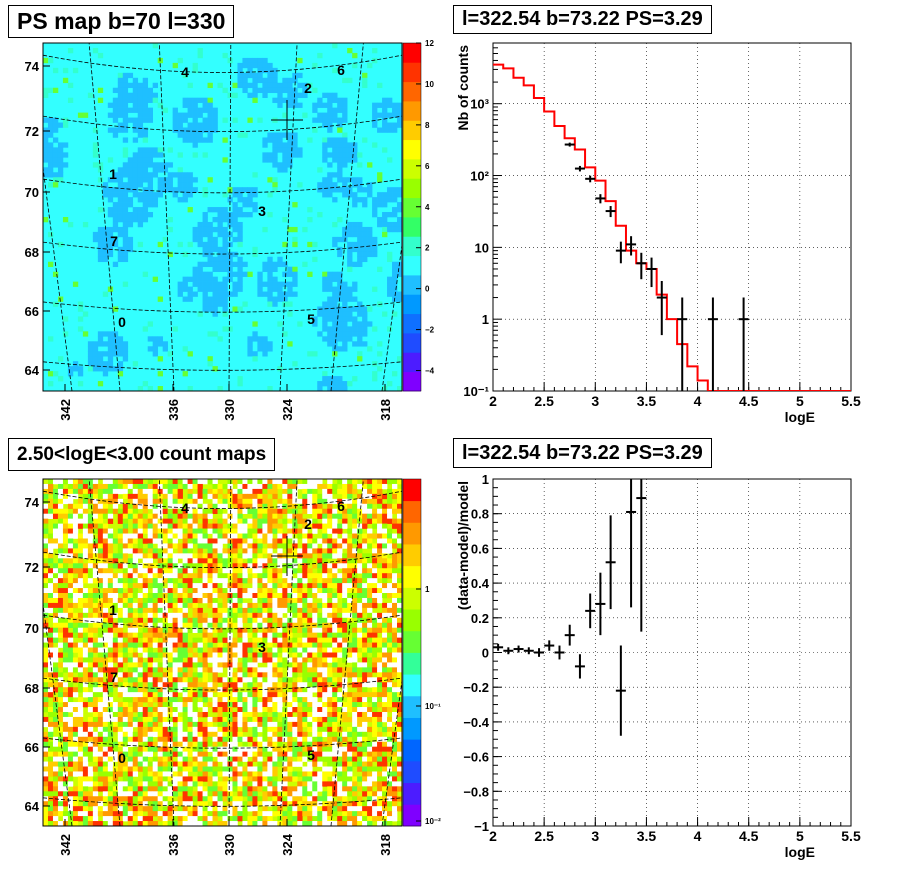 The image size is (898, 871). I want to click on colorbar-tick-label: 10, so click(429, 84).